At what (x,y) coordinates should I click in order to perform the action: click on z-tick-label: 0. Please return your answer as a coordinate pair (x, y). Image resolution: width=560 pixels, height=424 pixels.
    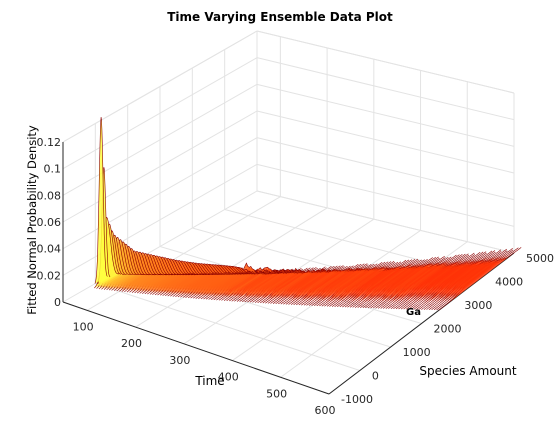
    Looking at the image, I should click on (57, 302).